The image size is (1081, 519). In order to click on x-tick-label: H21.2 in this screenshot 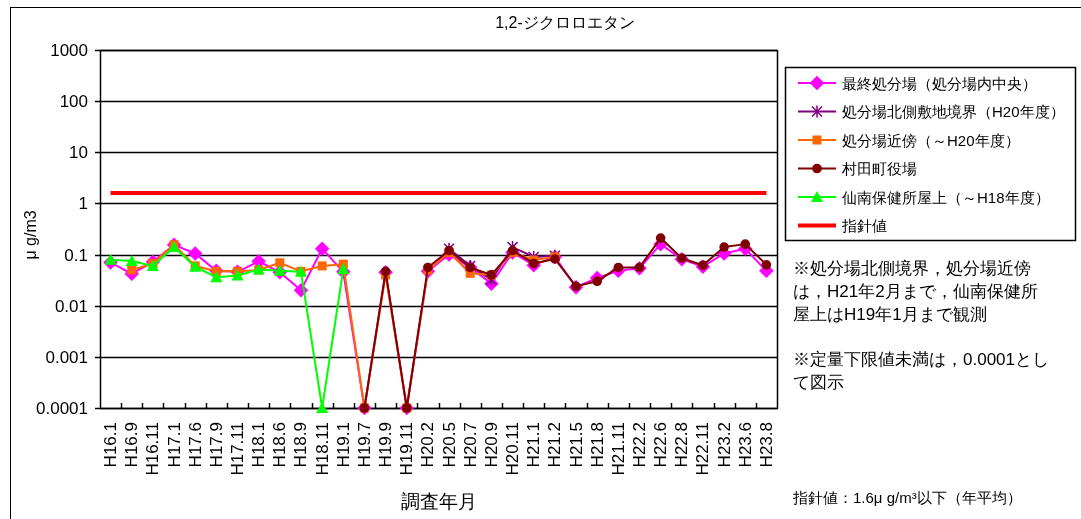, I will do `click(555, 445)`.